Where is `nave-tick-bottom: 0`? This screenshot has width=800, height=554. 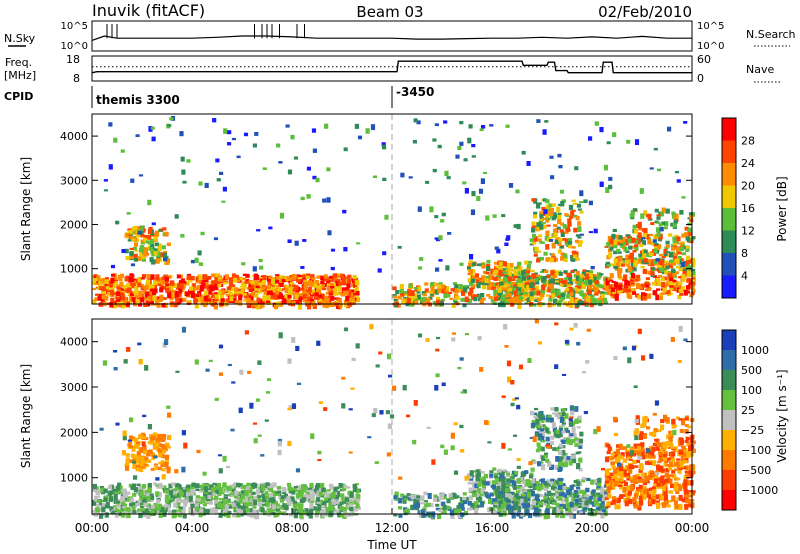 nave-tick-bottom: 0 is located at coordinates (700, 78).